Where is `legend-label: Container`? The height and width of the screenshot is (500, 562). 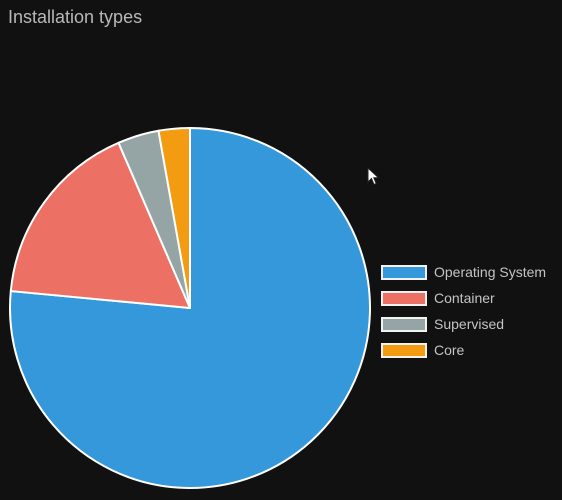
legend-label: Container is located at coordinates (464, 298).